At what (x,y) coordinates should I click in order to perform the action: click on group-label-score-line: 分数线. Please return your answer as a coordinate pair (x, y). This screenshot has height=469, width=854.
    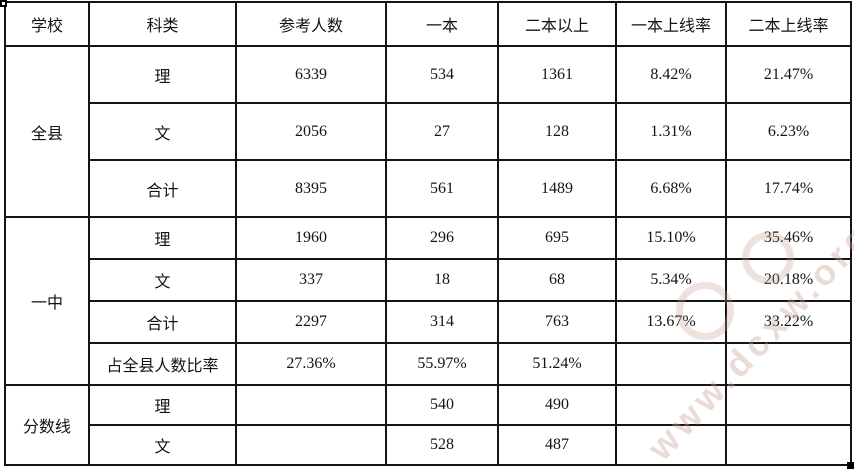
    Looking at the image, I should click on (47, 425).